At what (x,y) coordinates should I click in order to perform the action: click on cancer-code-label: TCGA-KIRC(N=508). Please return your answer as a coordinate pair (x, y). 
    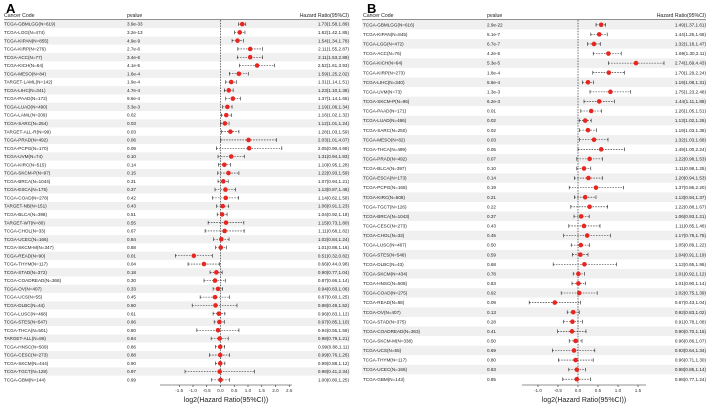
    Looking at the image, I should click on (384, 197).